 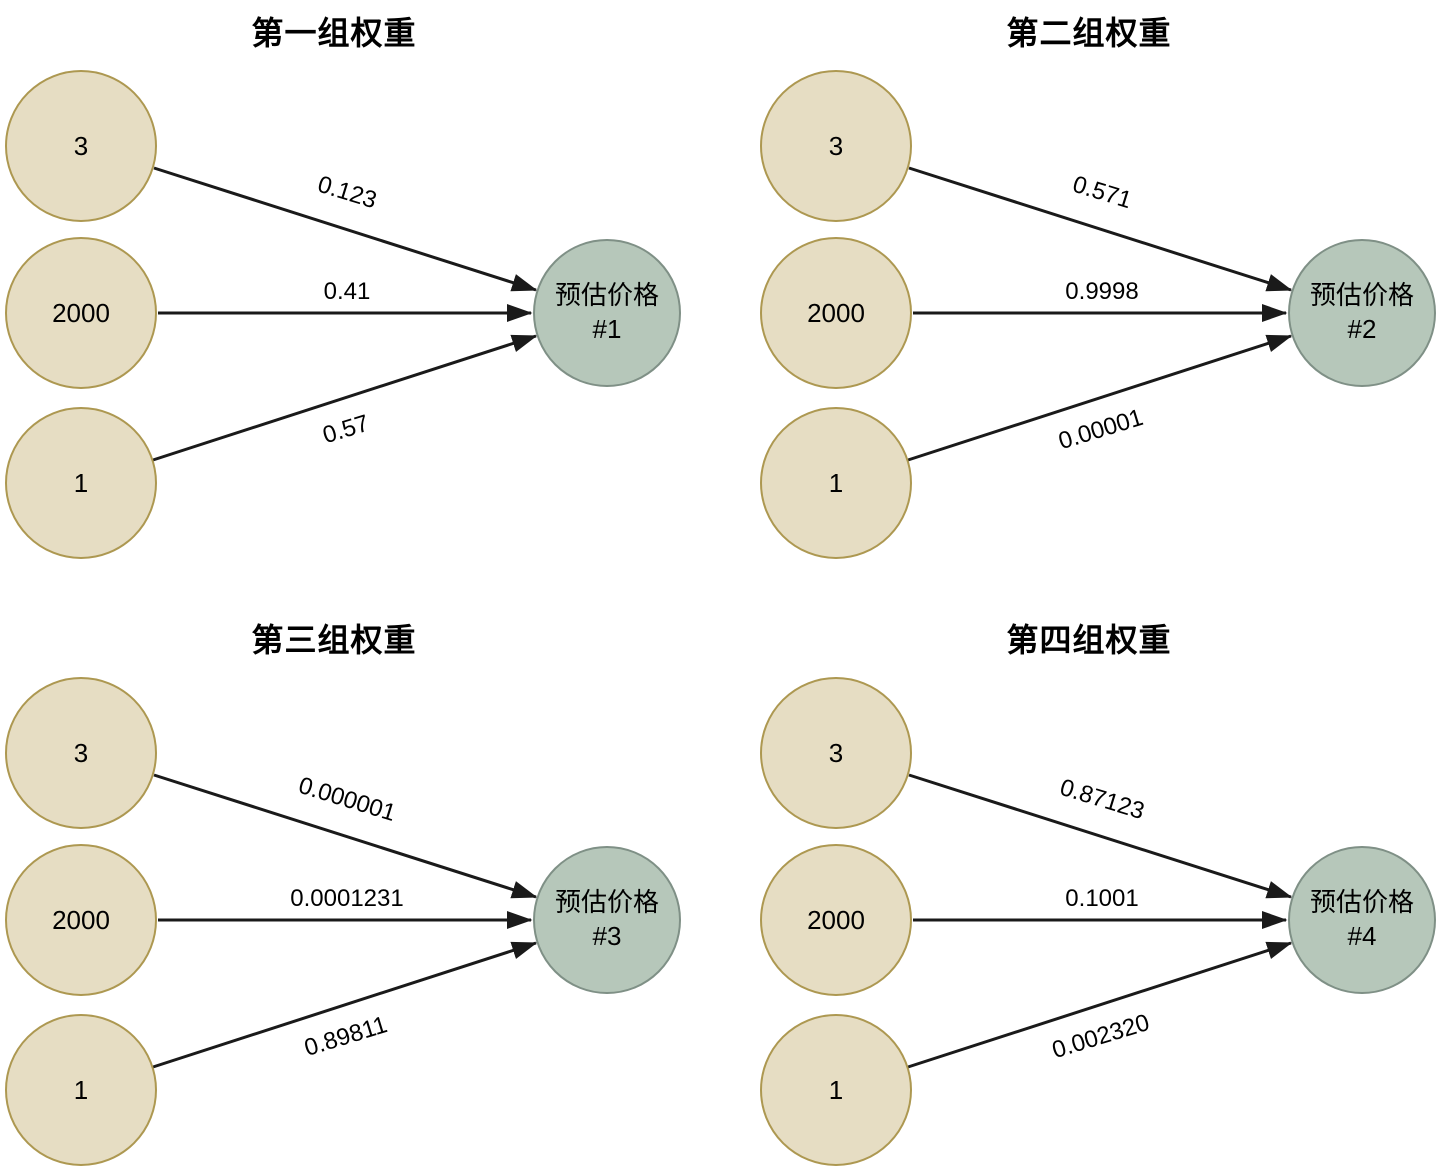 I want to click on edge-weight-label-middle: 0.41, so click(x=347, y=291).